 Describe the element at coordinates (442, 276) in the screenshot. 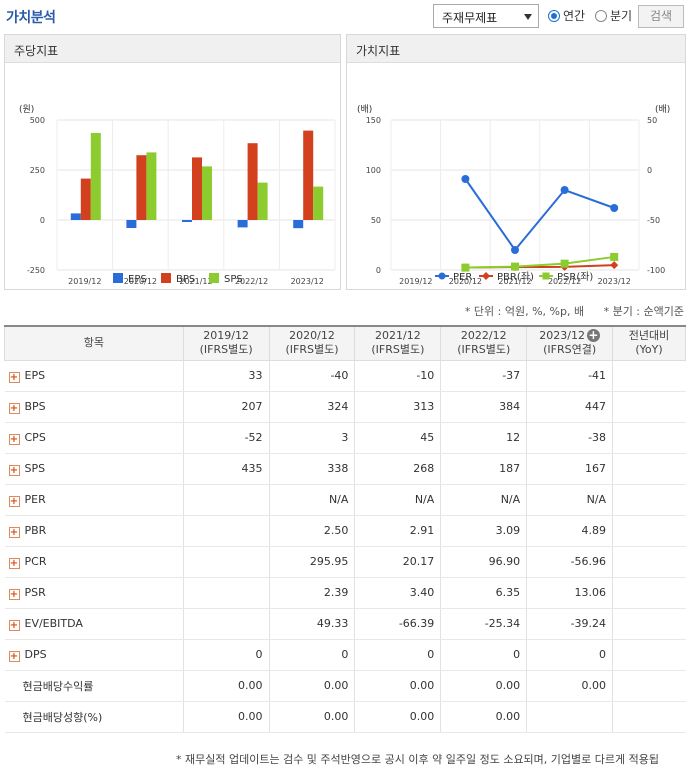

I see `legend-marker` at that location.